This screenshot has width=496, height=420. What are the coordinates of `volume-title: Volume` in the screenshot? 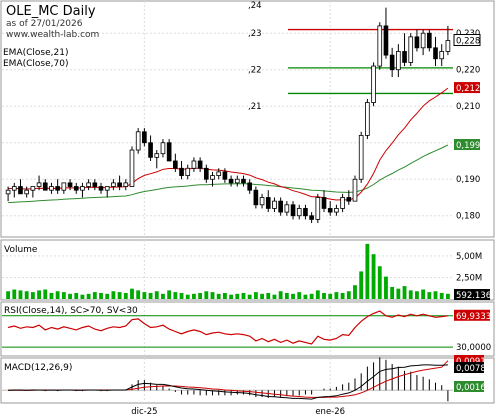 It's located at (21, 250).